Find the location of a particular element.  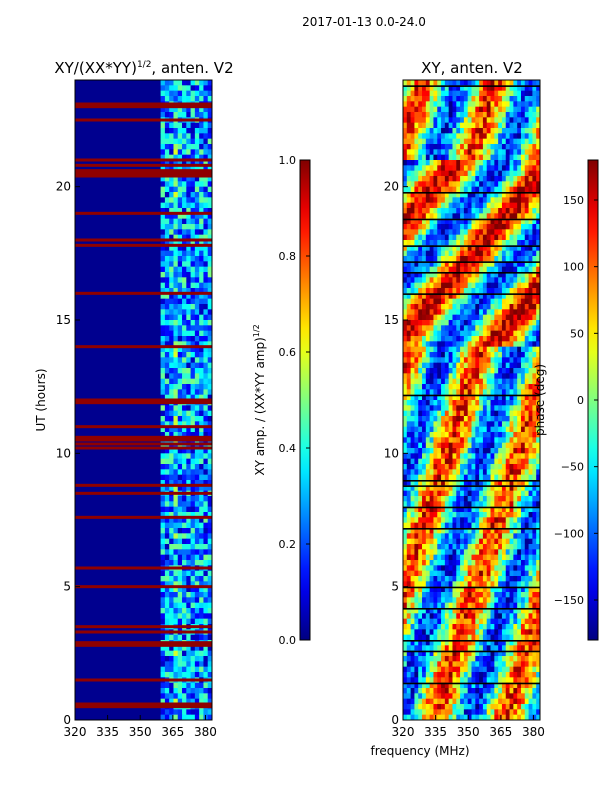

phase-panel-title: XY, anten. V2 is located at coordinates (472, 68).